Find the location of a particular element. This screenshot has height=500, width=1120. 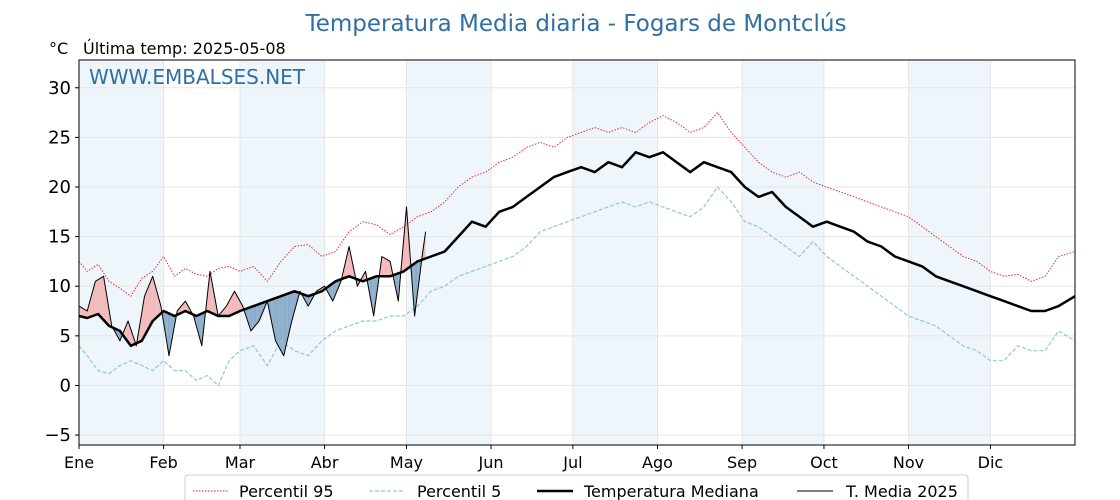

y-tick-label: 30 is located at coordinates (59, 88).